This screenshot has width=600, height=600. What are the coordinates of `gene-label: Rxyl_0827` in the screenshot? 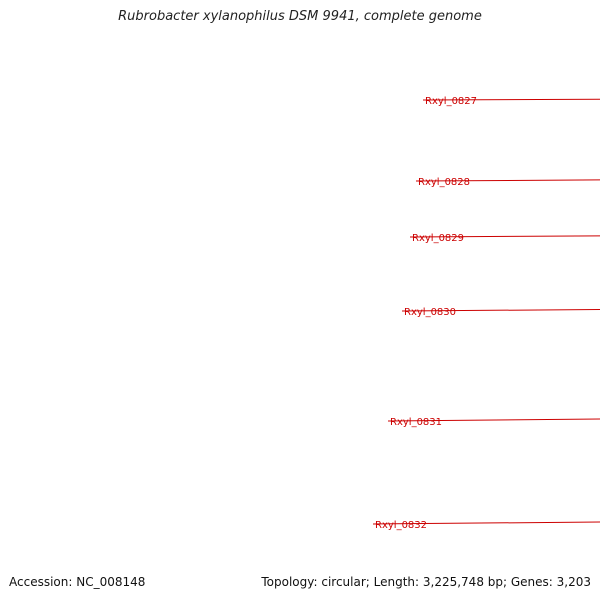 It's located at (451, 101).